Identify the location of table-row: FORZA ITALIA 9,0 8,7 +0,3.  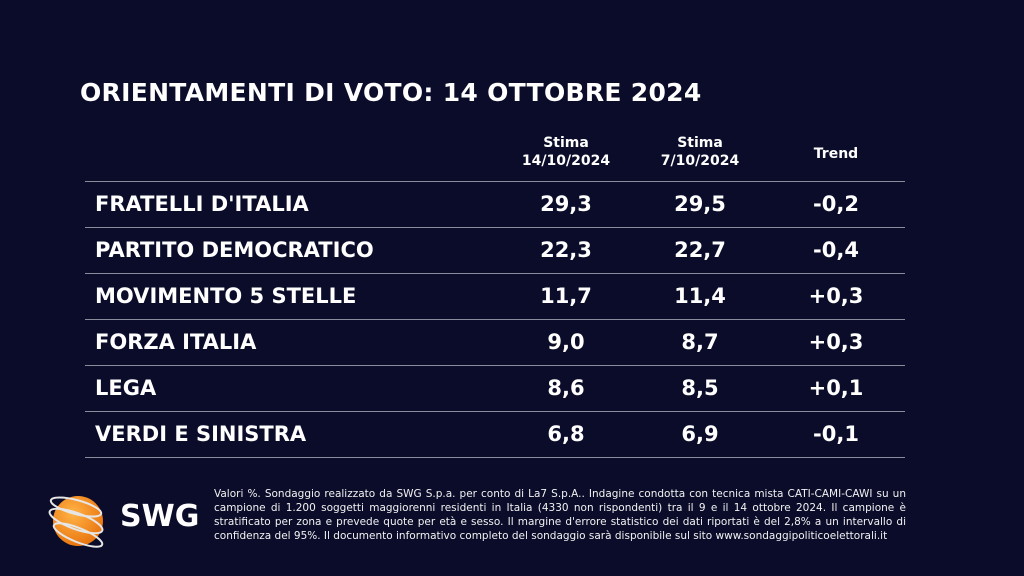
(495, 342).